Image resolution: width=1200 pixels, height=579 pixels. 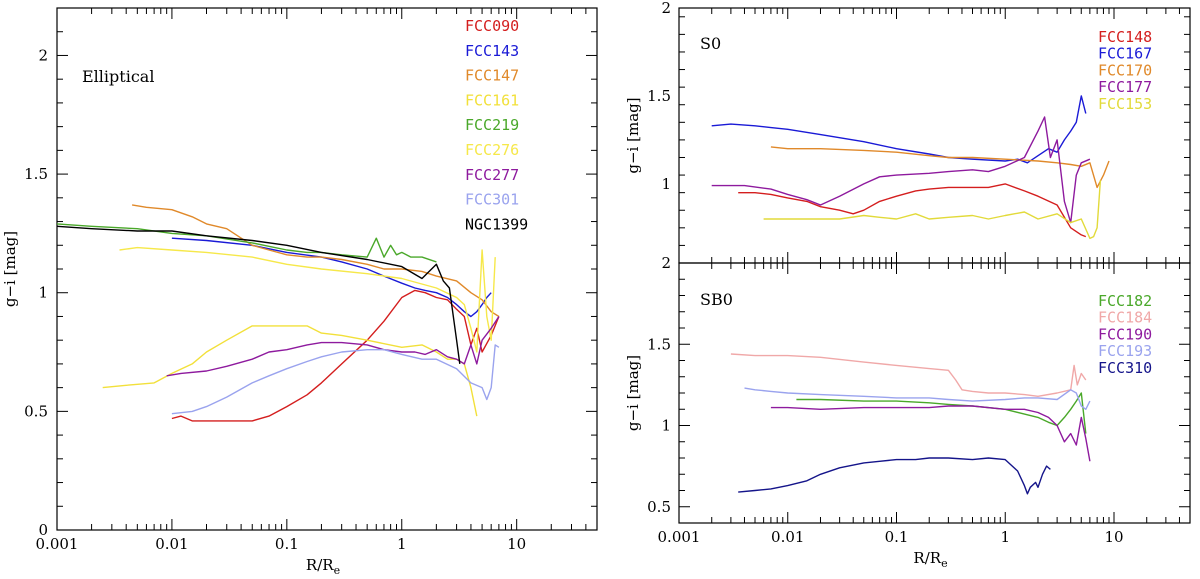 What do you see at coordinates (1125, 54) in the screenshot?
I see `legend-entry-FCC167: FCC167` at bounding box center [1125, 54].